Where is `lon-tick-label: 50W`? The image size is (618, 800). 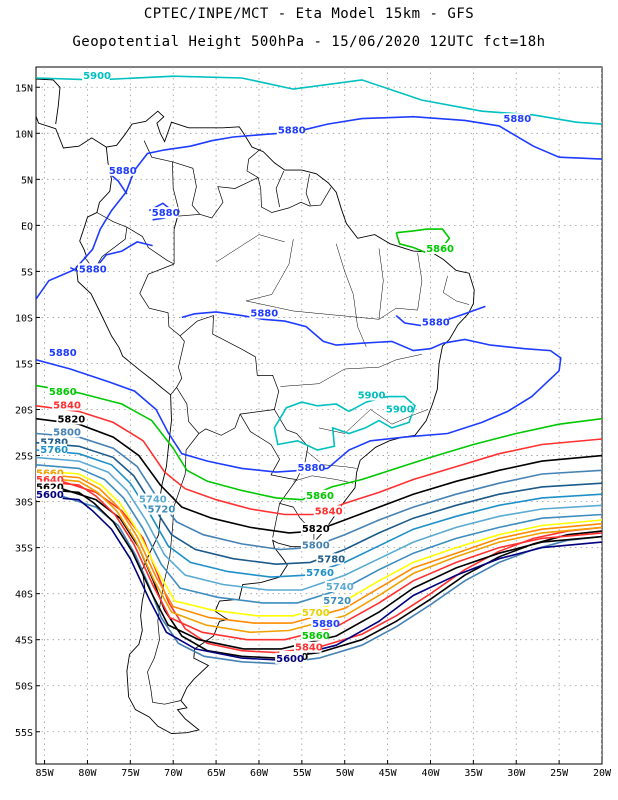
lon-tick-label: 50W is located at coordinates (345, 773).